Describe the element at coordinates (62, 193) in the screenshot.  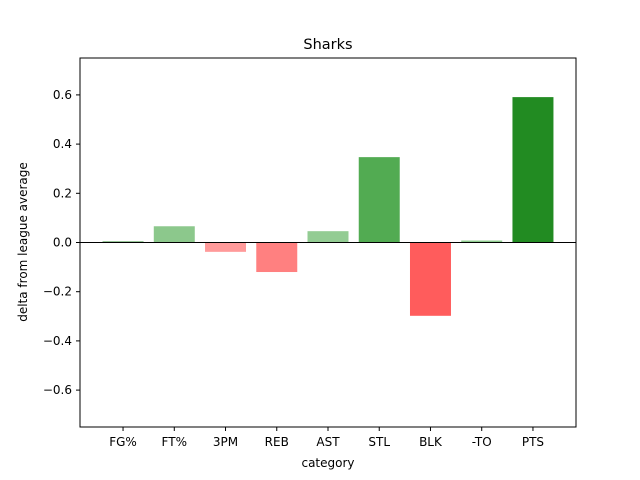
I see `y-tick-label: 0.2` at that location.